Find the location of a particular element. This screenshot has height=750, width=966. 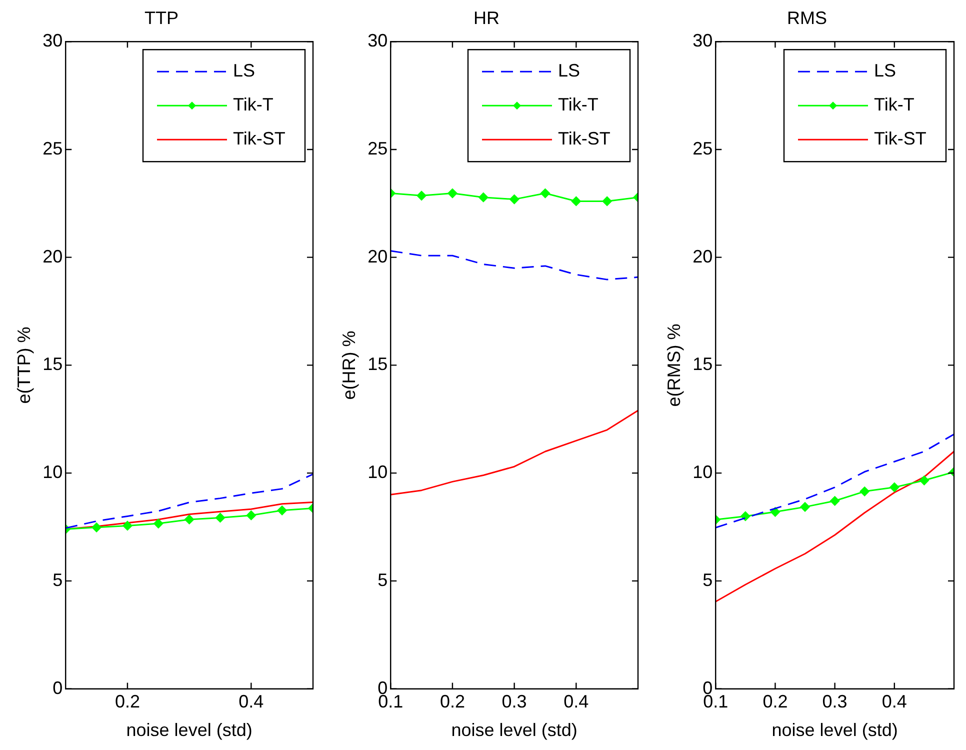

chart-title: TTP is located at coordinates (161, 18).